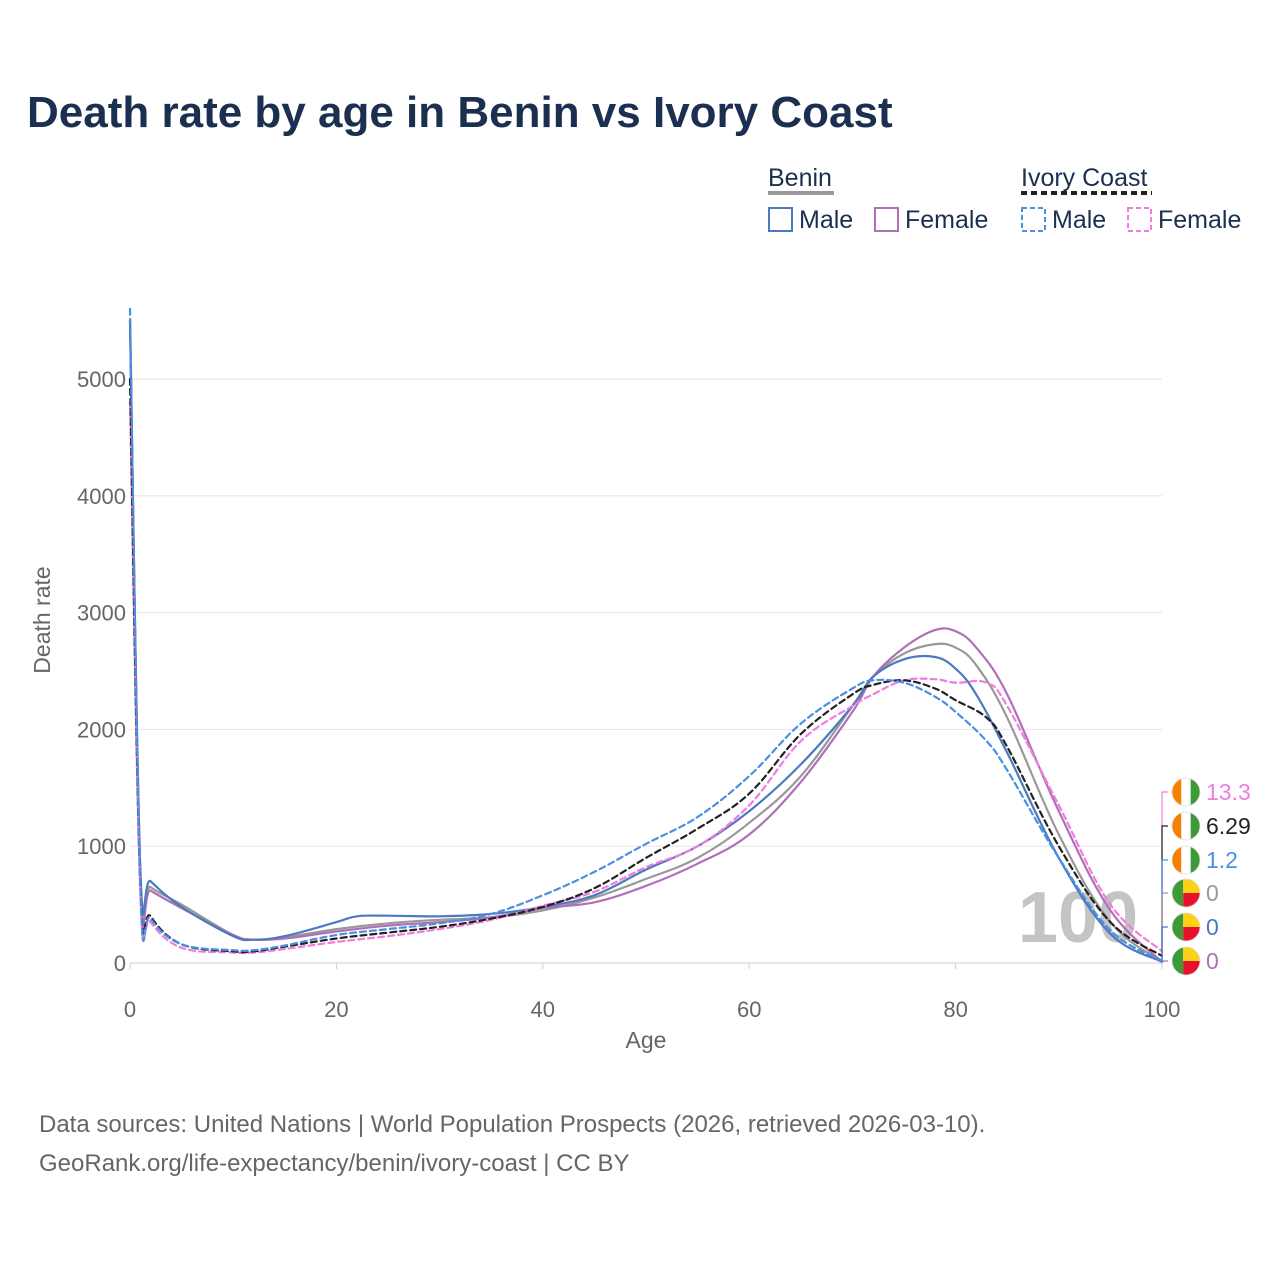 This screenshot has height=1280, width=1280. I want to click on end-label-benin: 0, so click(1190, 920).